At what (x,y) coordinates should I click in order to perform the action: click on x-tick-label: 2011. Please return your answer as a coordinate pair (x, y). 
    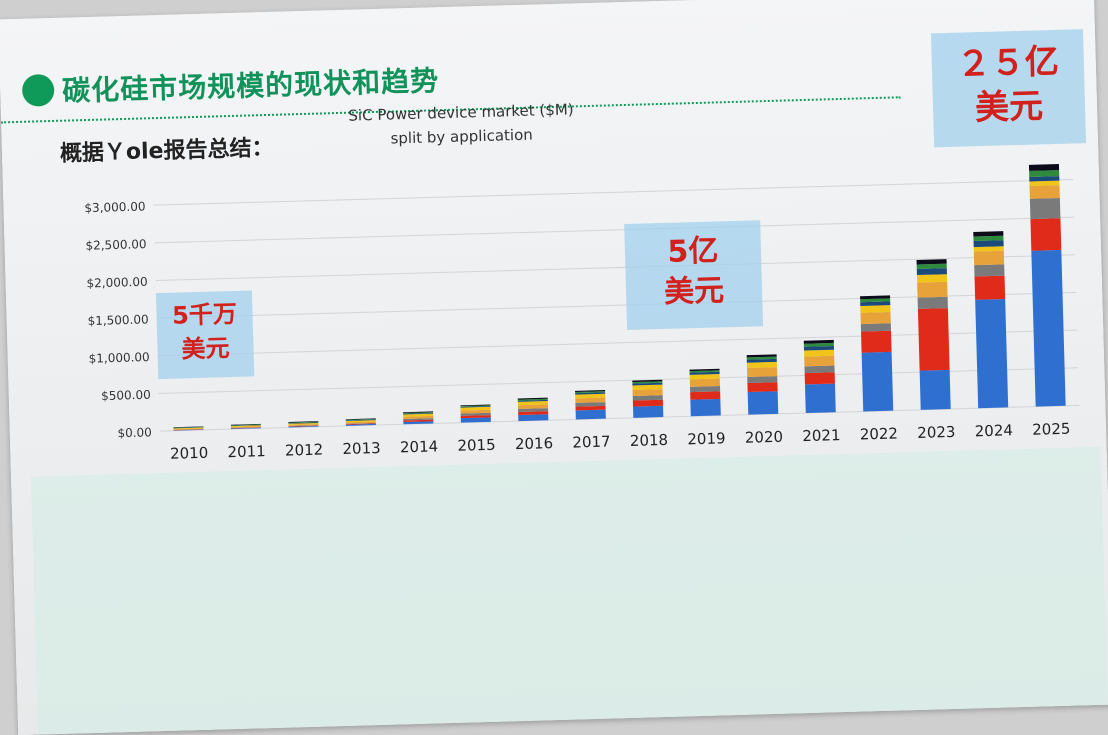
    Looking at the image, I should click on (246, 451).